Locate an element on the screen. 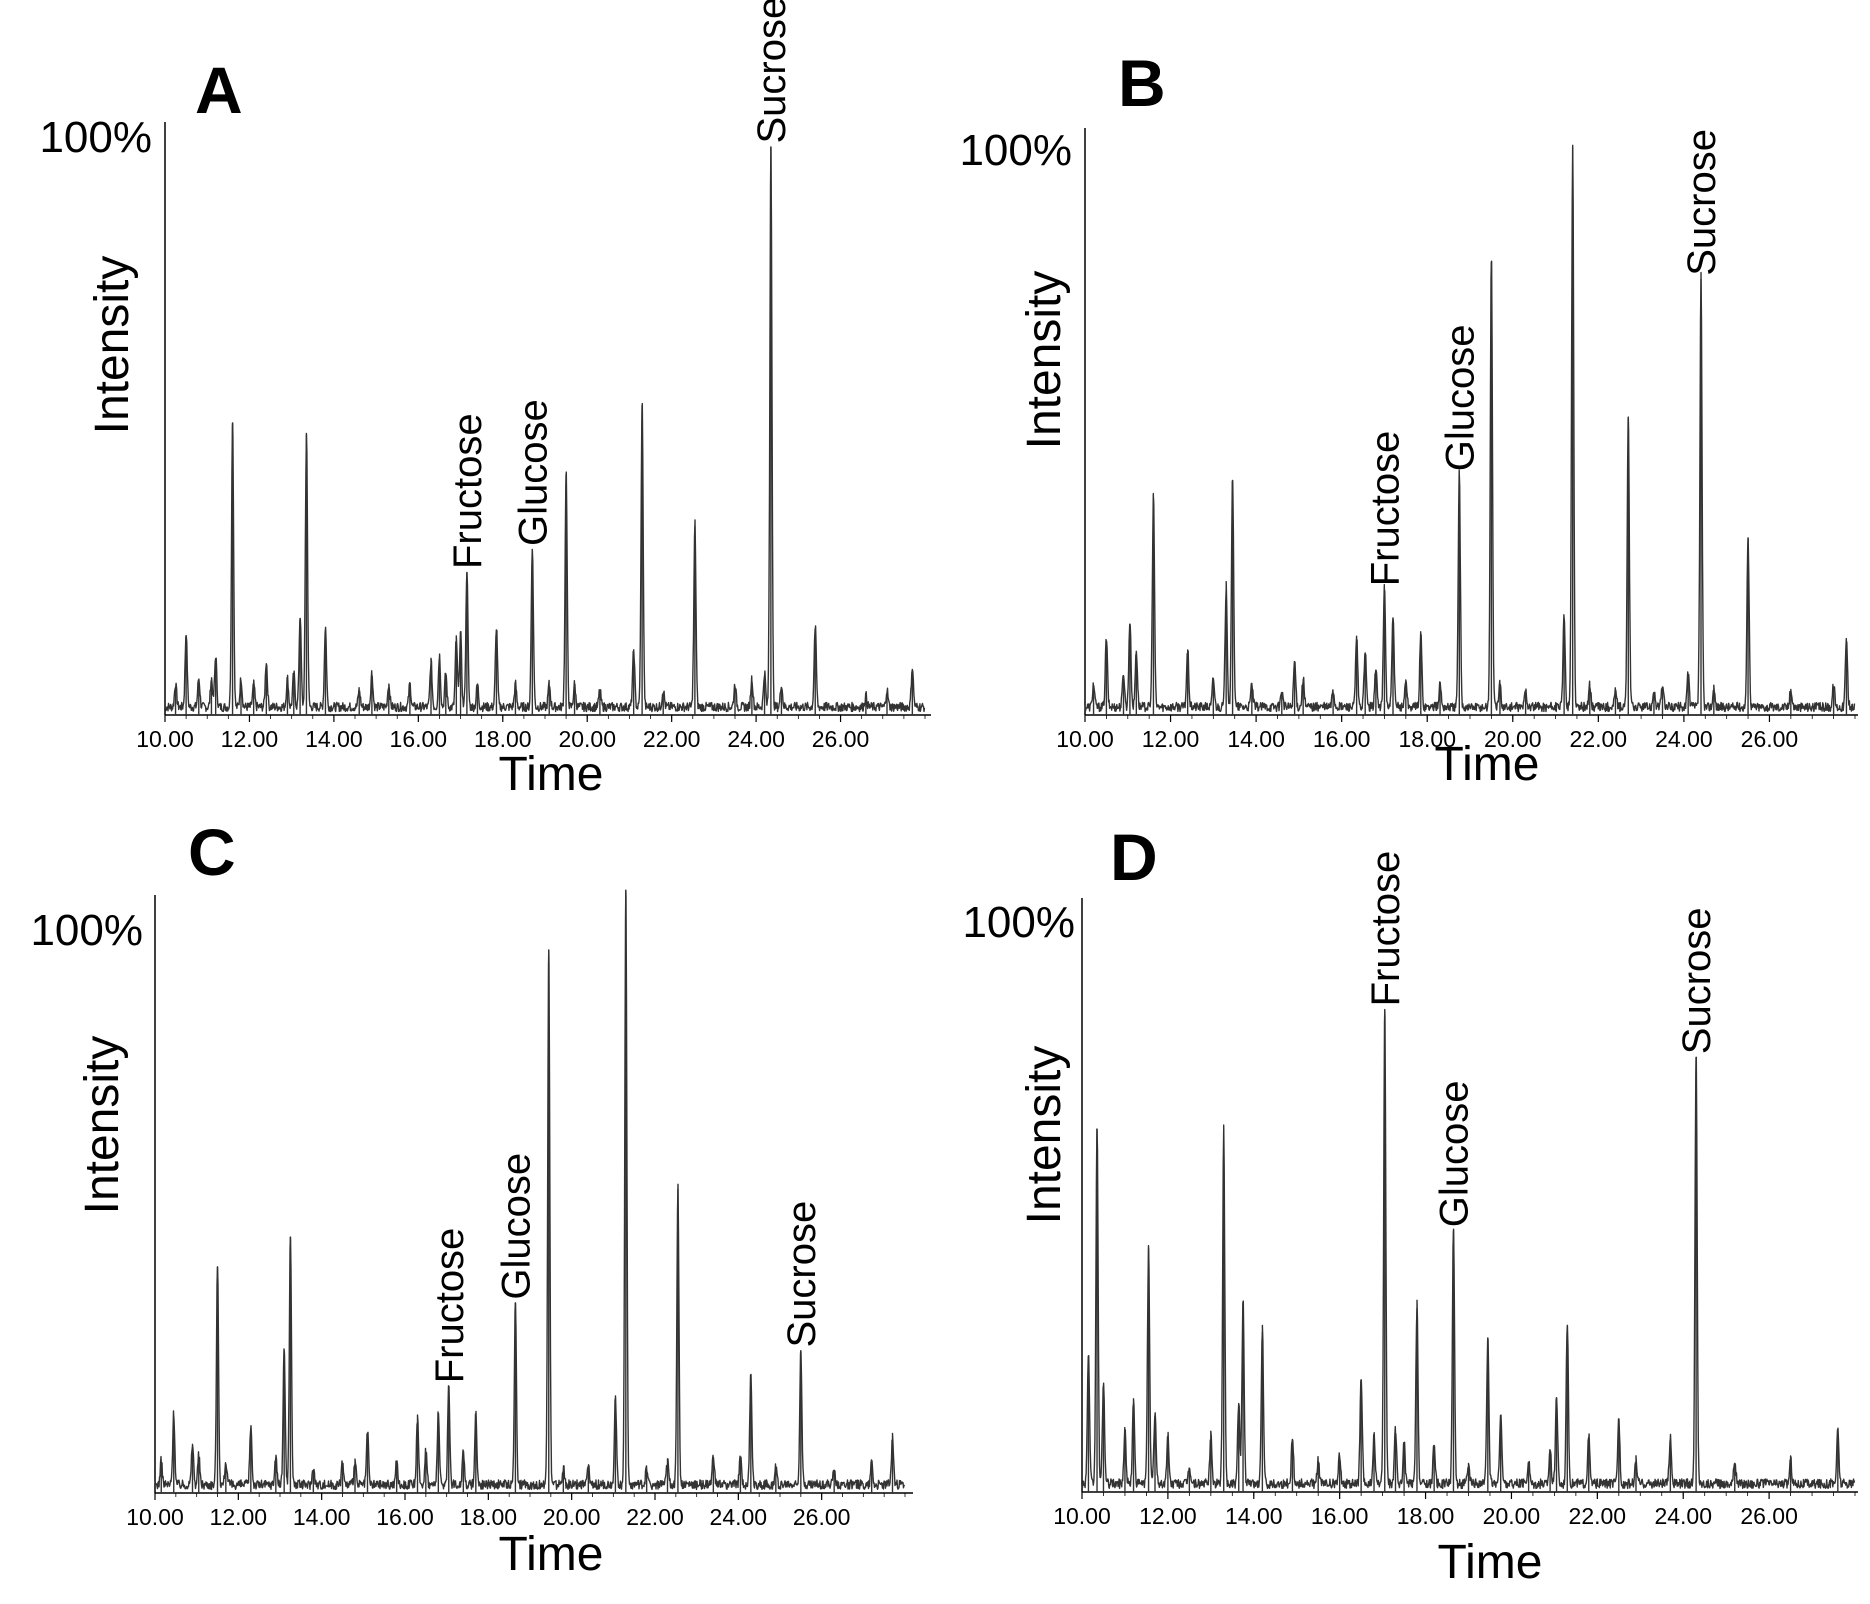  chromatogram-trace-a is located at coordinates (545, 429).